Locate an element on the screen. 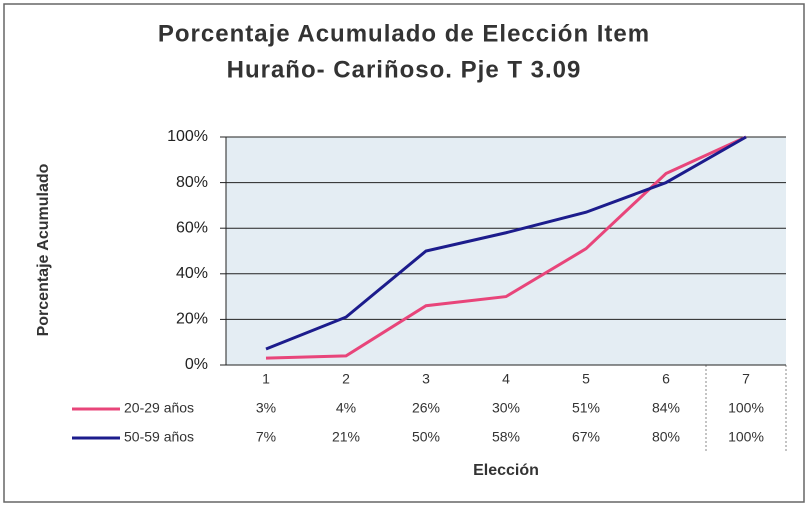 This screenshot has width=809, height=508. table-cell: 3% is located at coordinates (266, 408).